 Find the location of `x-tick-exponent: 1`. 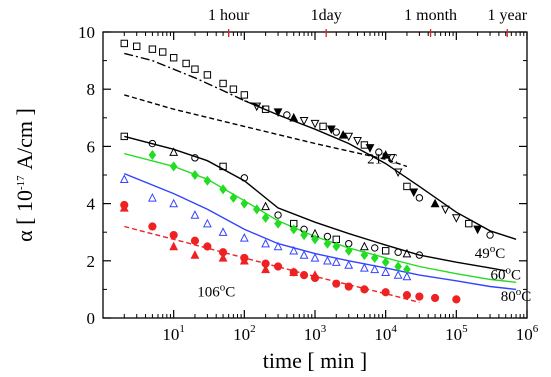

x-tick-exponent: 1 is located at coordinates (182, 329).